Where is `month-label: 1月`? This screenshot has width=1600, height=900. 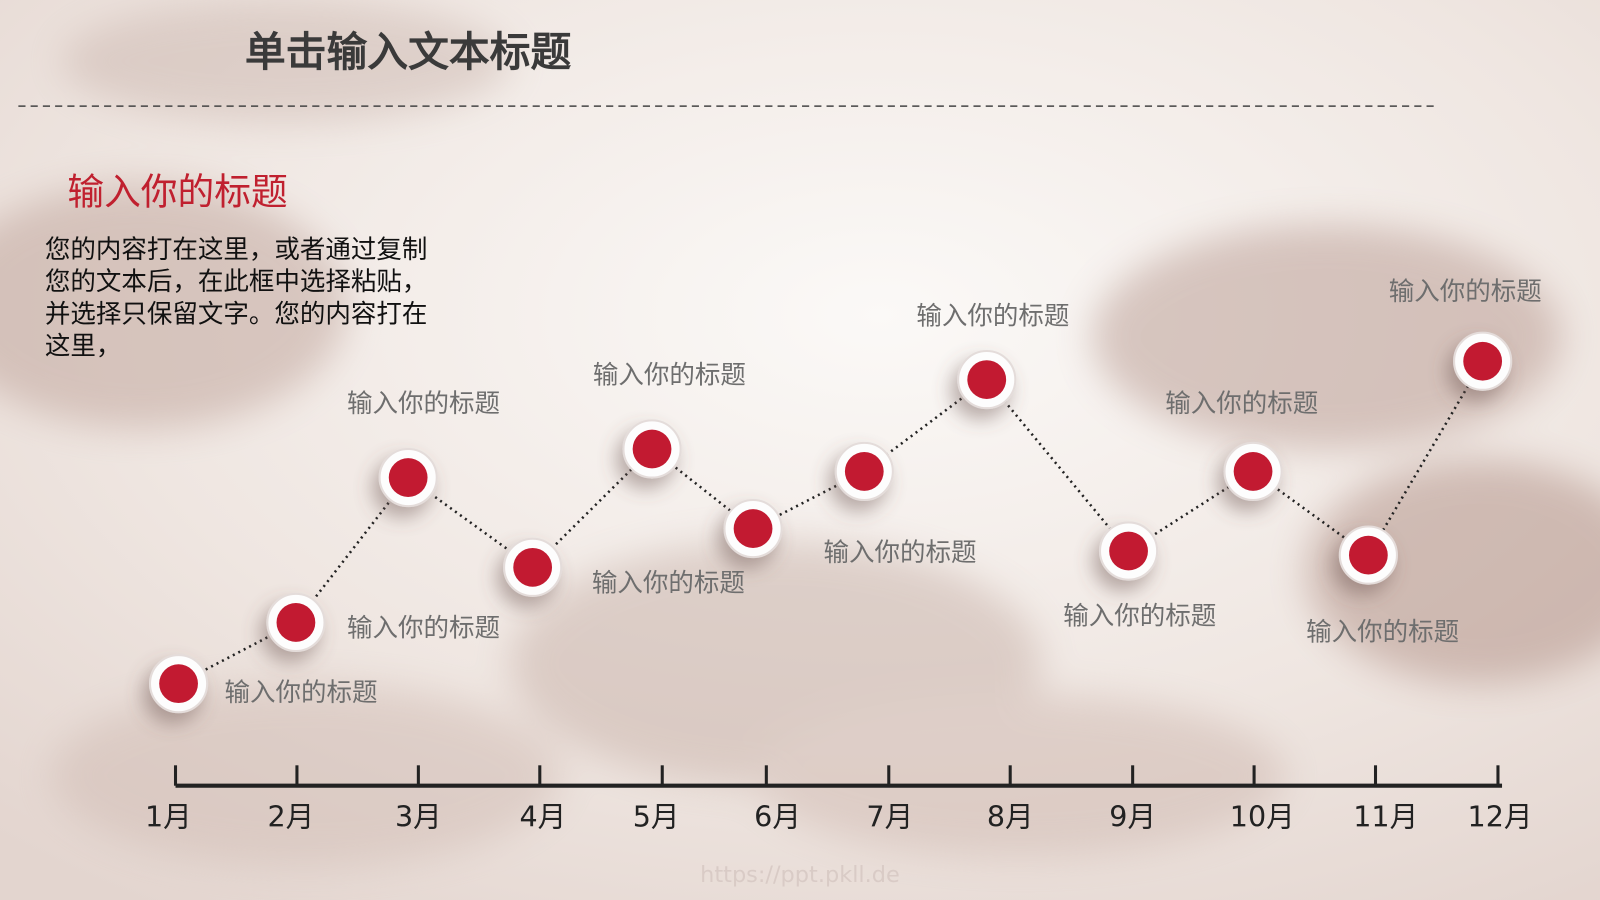 month-label: 1月 is located at coordinates (168, 816).